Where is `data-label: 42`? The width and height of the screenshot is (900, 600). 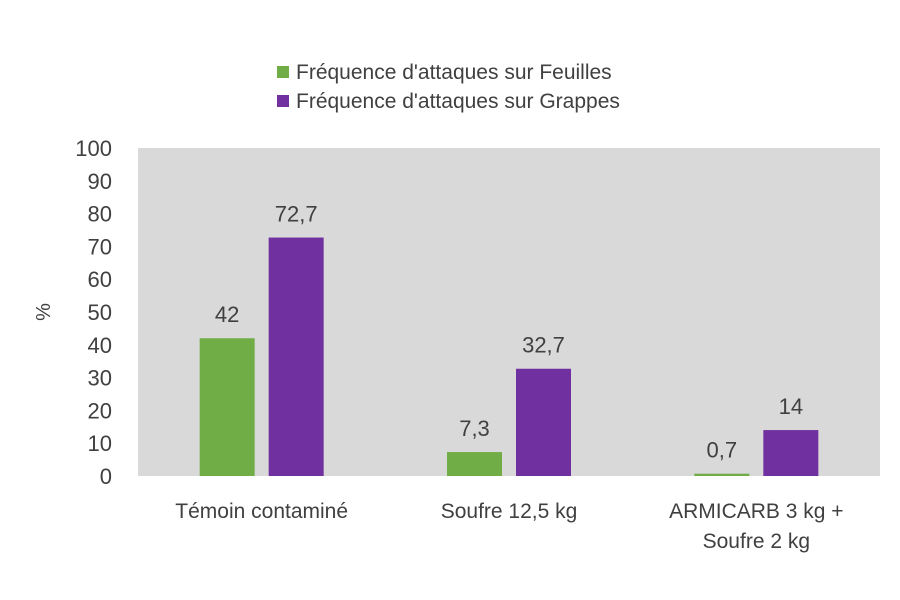 data-label: 42 is located at coordinates (227, 314).